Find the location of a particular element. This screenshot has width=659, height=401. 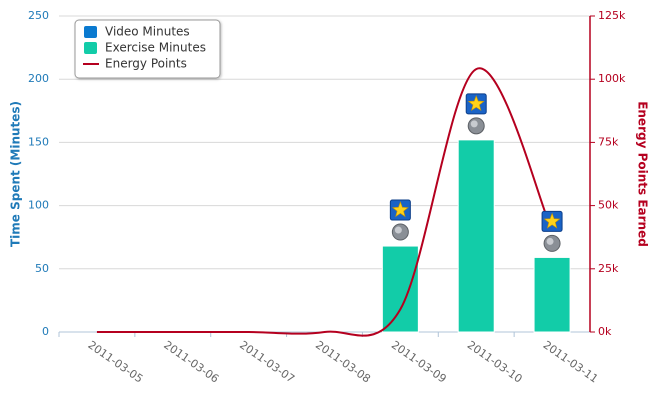

y2-tick-label: 100k is located at coordinates (612, 78).